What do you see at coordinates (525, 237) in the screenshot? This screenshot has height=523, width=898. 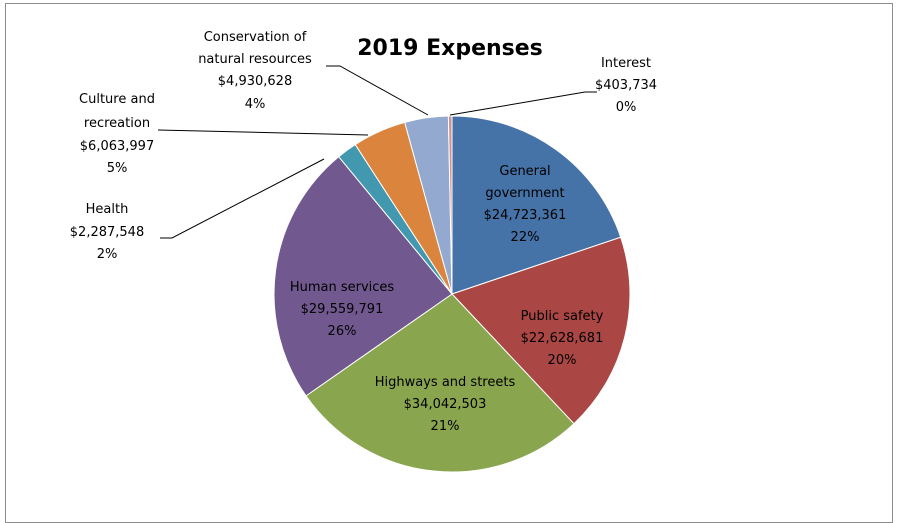 I see `data-label-text: 22%` at bounding box center [525, 237].